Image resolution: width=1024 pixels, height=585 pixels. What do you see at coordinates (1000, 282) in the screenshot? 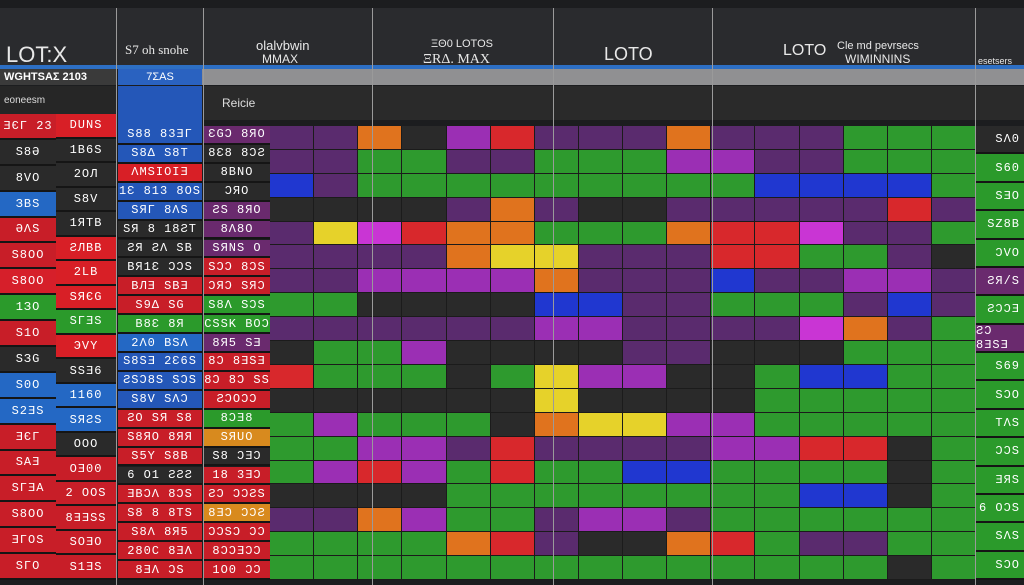
I see `label-cell: ƧЯ/S` at bounding box center [1000, 282].